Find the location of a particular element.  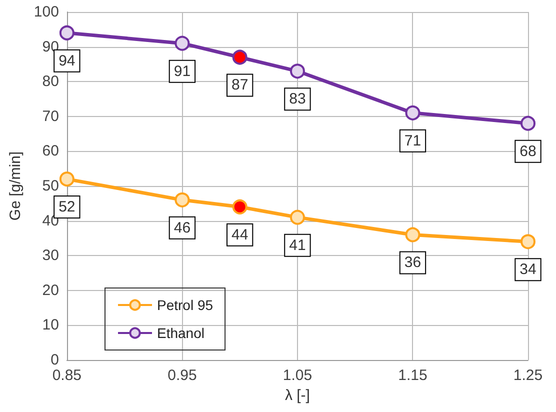

data-label: 87 is located at coordinates (239, 85).